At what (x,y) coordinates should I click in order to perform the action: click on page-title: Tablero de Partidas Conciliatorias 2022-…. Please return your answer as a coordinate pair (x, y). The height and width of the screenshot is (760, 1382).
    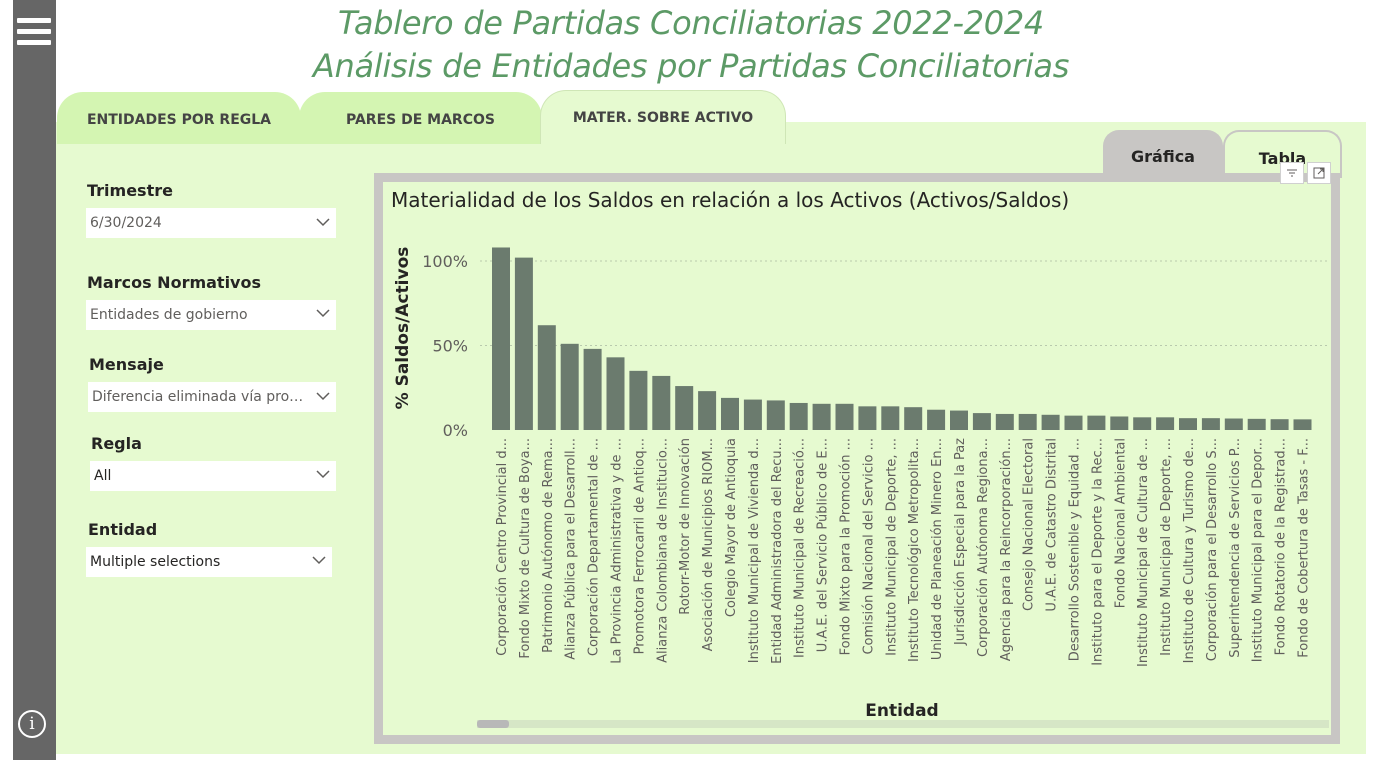
    Looking at the image, I should click on (691, 23).